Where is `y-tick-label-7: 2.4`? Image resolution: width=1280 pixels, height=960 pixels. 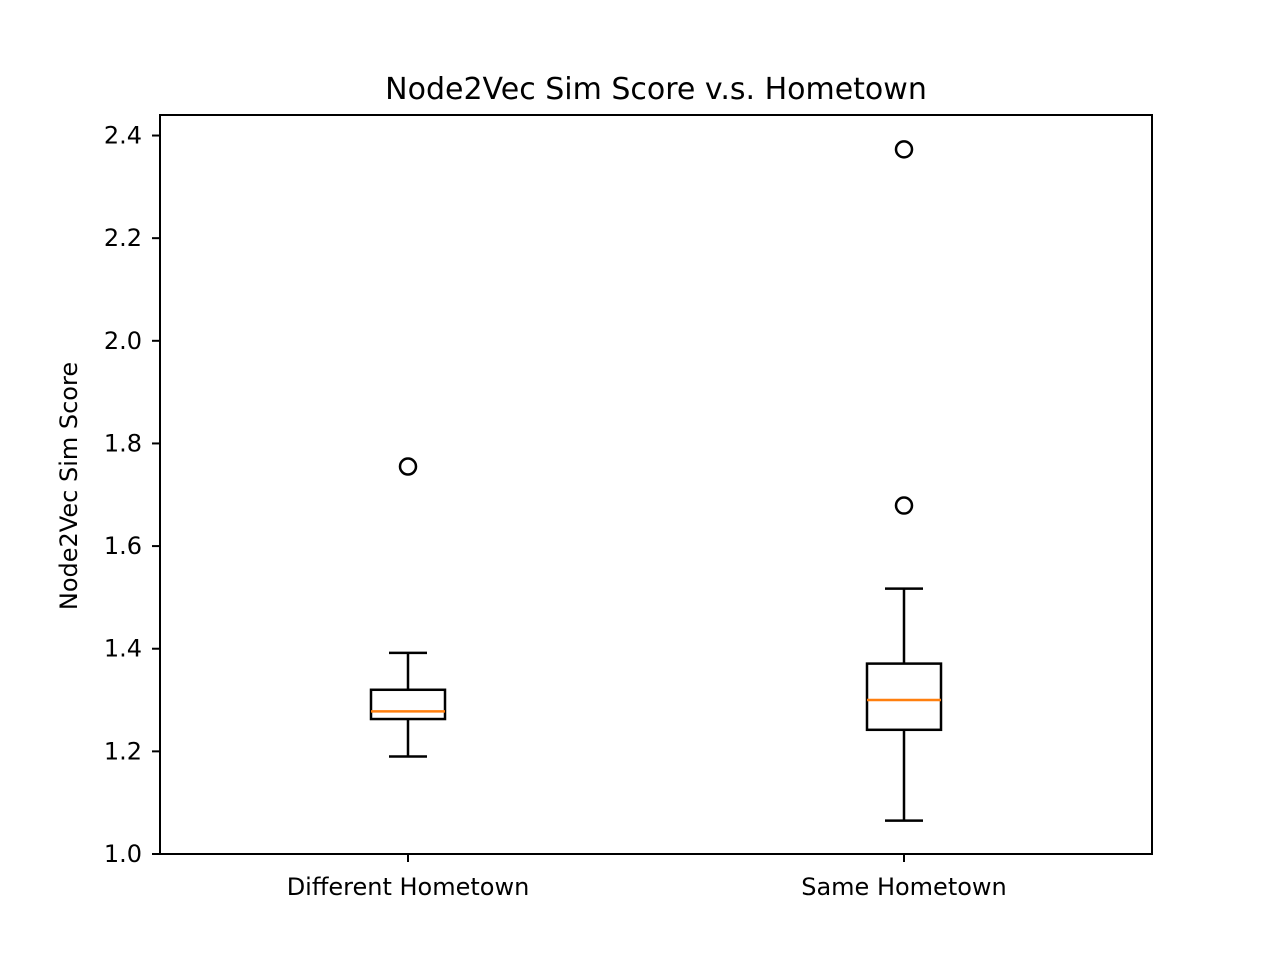 y-tick-label-7: 2.4 is located at coordinates (123, 136).